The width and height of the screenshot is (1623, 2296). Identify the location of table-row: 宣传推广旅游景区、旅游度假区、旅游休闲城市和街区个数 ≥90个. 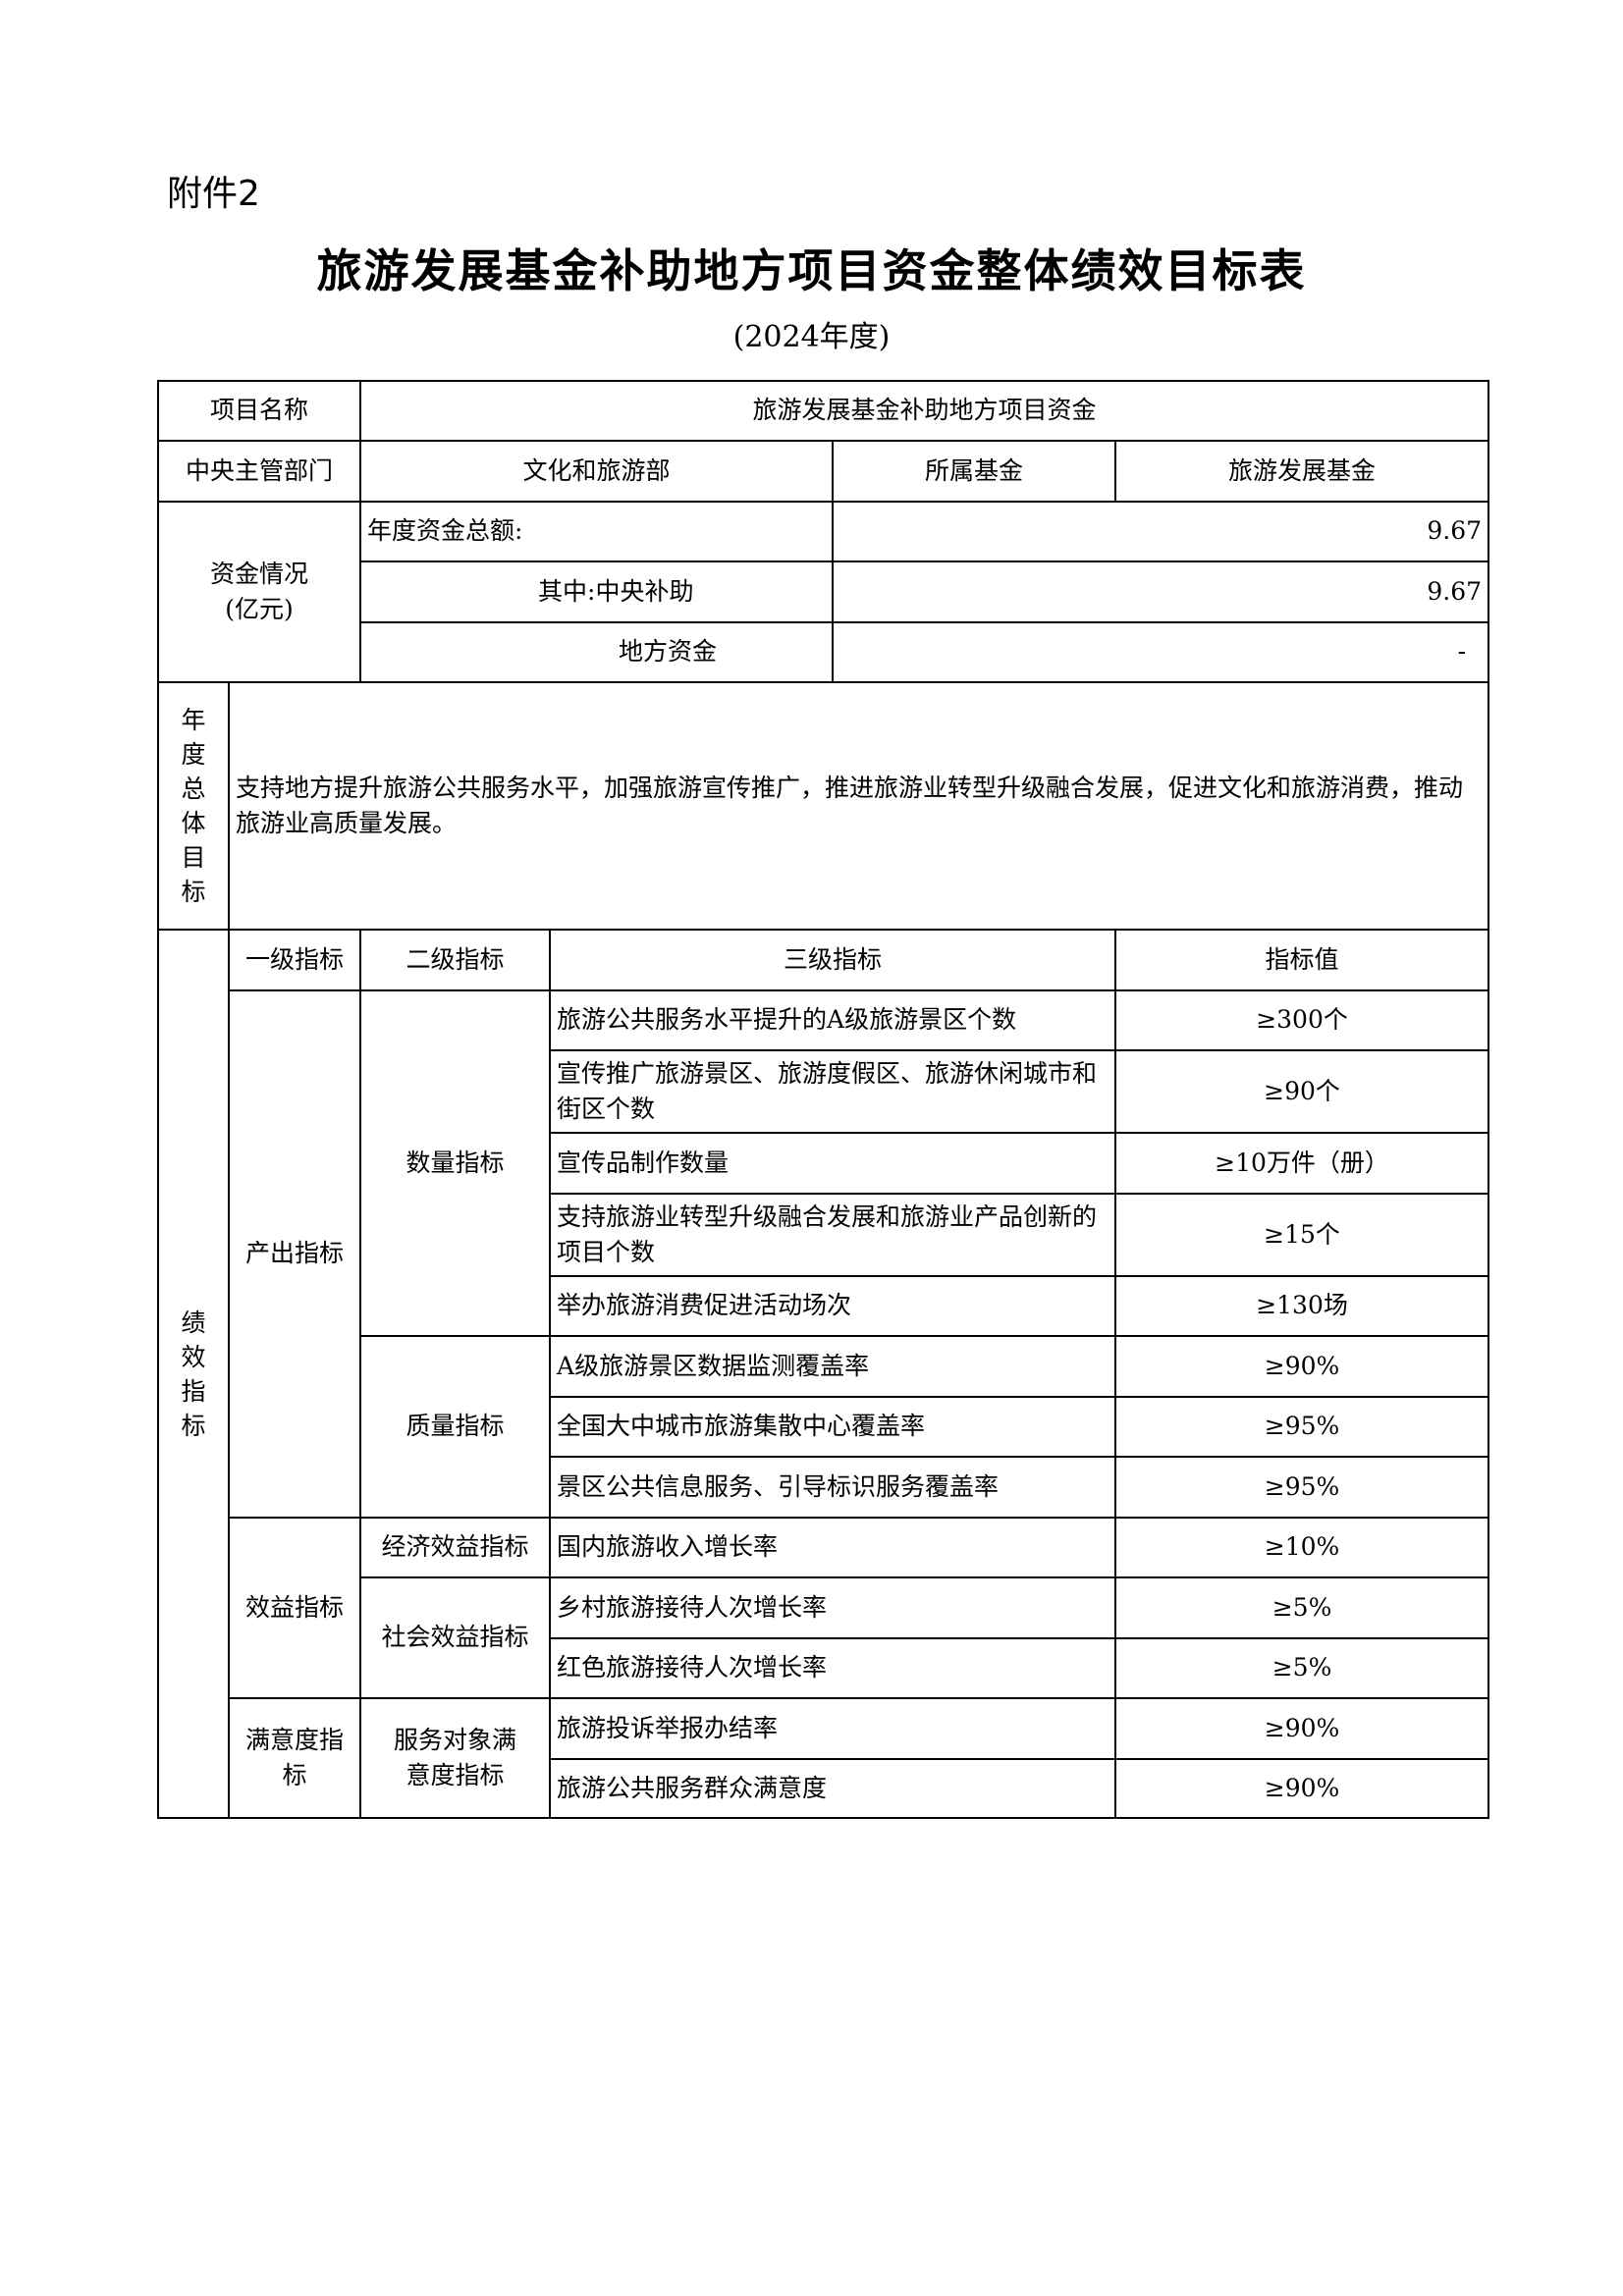
(824, 1091).